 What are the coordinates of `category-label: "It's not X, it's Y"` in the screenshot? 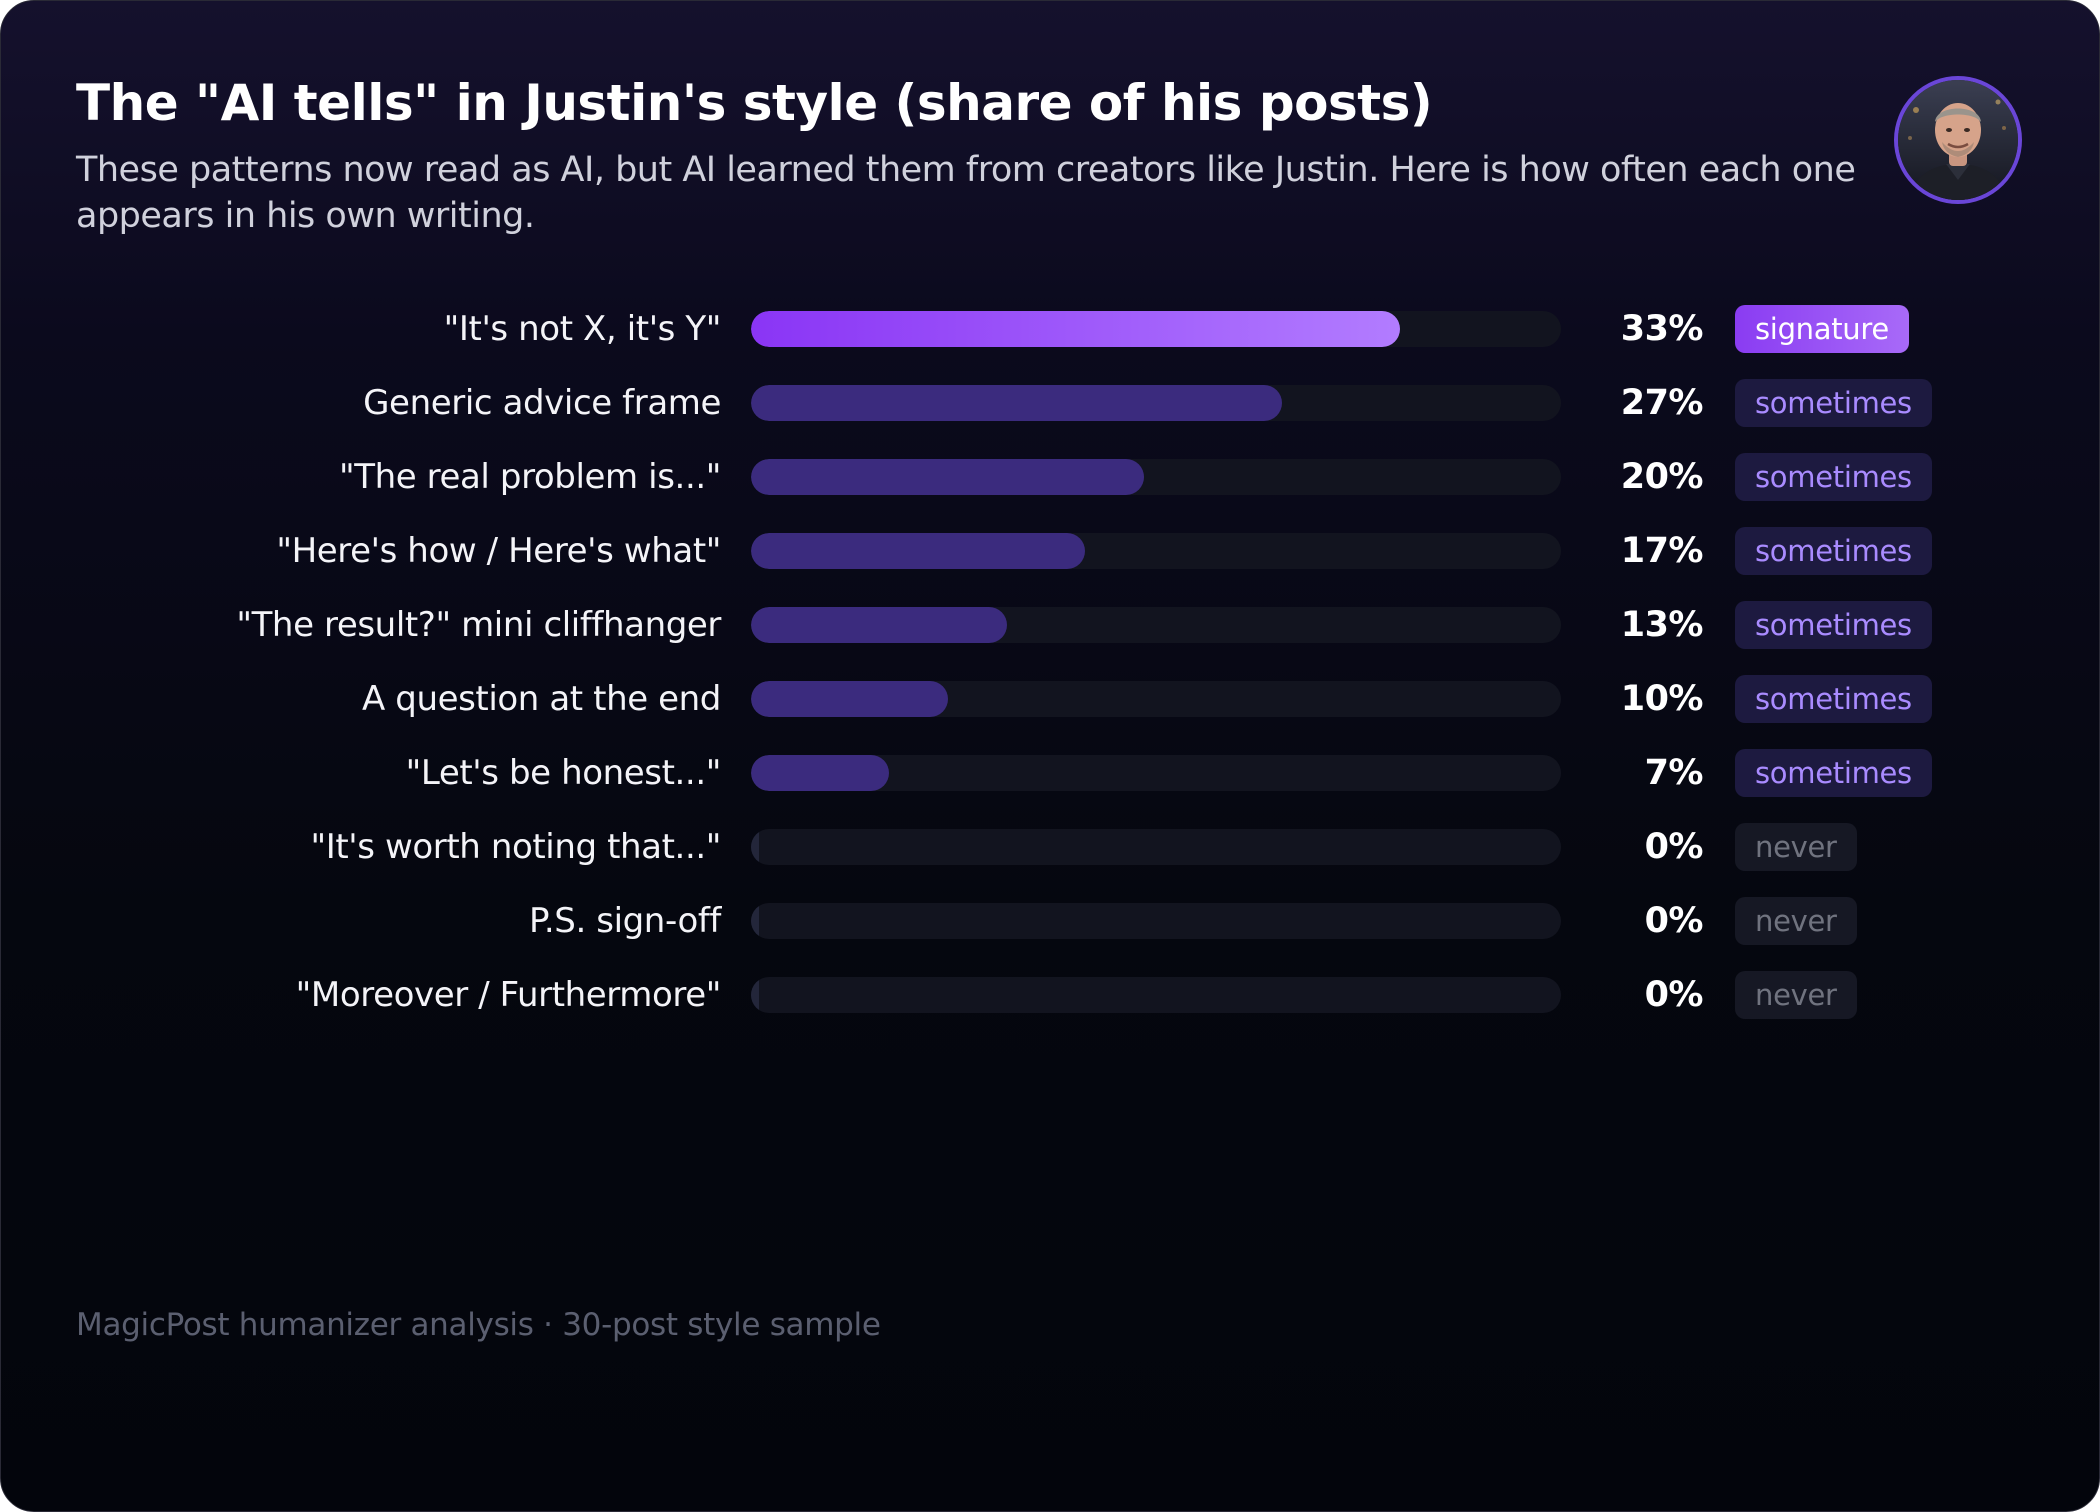 It's located at (582, 329).